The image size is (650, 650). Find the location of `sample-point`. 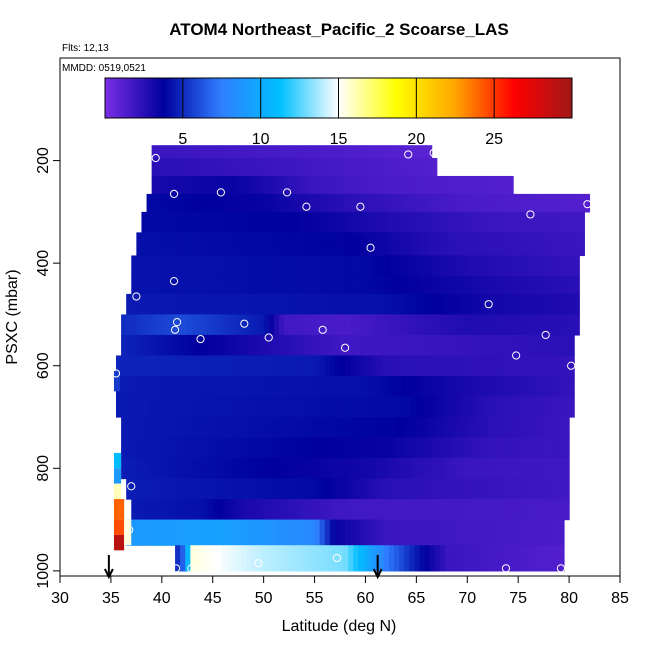

sample-point is located at coordinates (244, 323).